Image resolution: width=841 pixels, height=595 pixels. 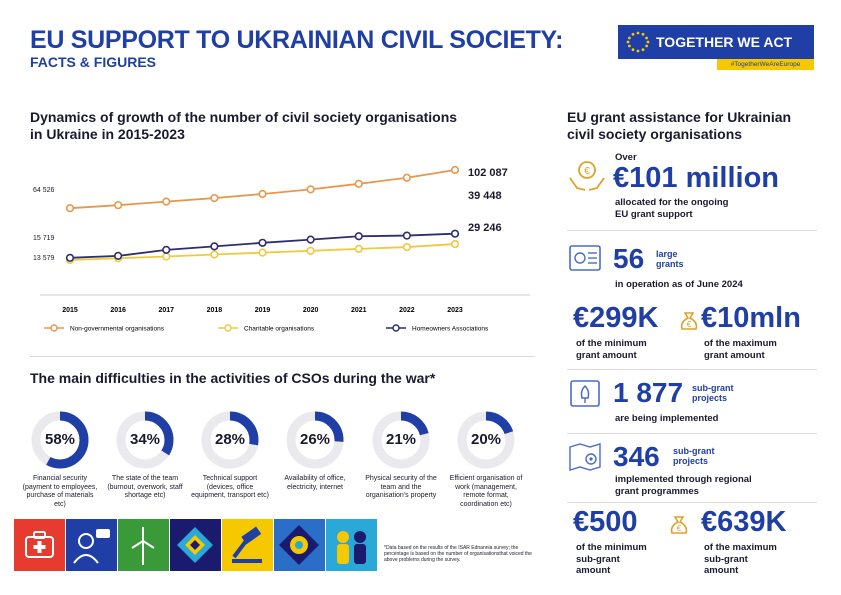 What do you see at coordinates (657, 491) in the screenshot?
I see `regional-note-line2: grant programmes` at bounding box center [657, 491].